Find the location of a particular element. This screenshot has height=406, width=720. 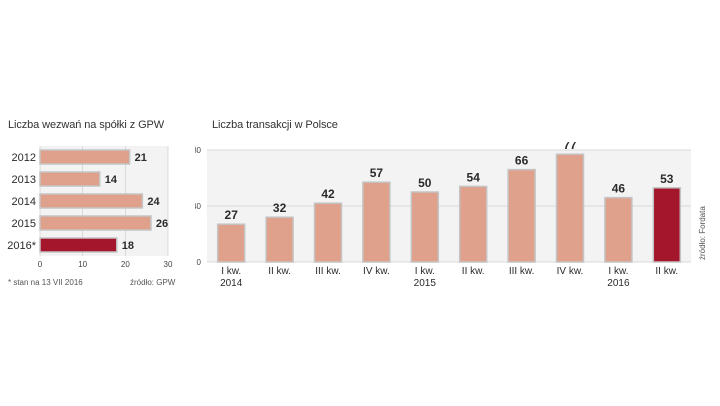

left-footnote: * stan na 13 VII 2016 is located at coordinates (45, 282).